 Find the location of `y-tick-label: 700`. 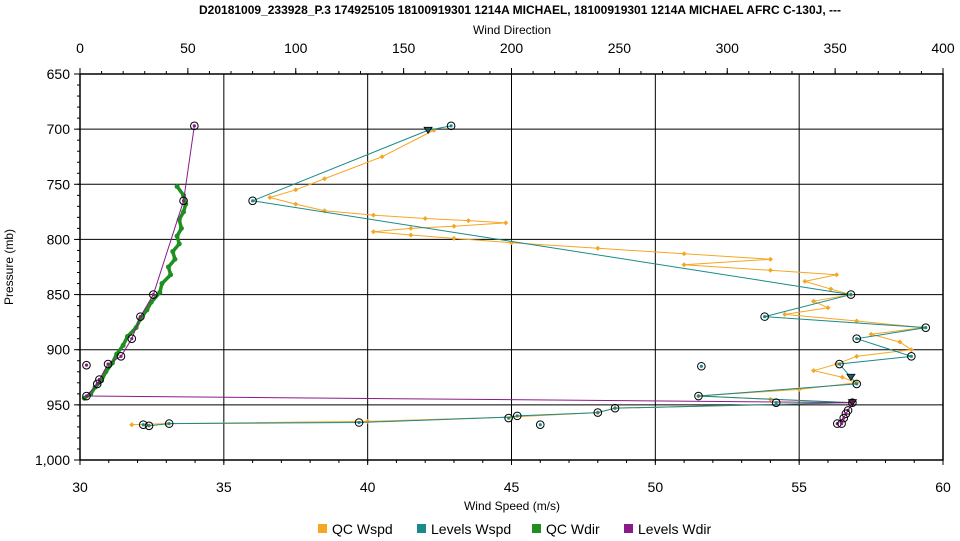

y-tick-label: 700 is located at coordinates (59, 129).